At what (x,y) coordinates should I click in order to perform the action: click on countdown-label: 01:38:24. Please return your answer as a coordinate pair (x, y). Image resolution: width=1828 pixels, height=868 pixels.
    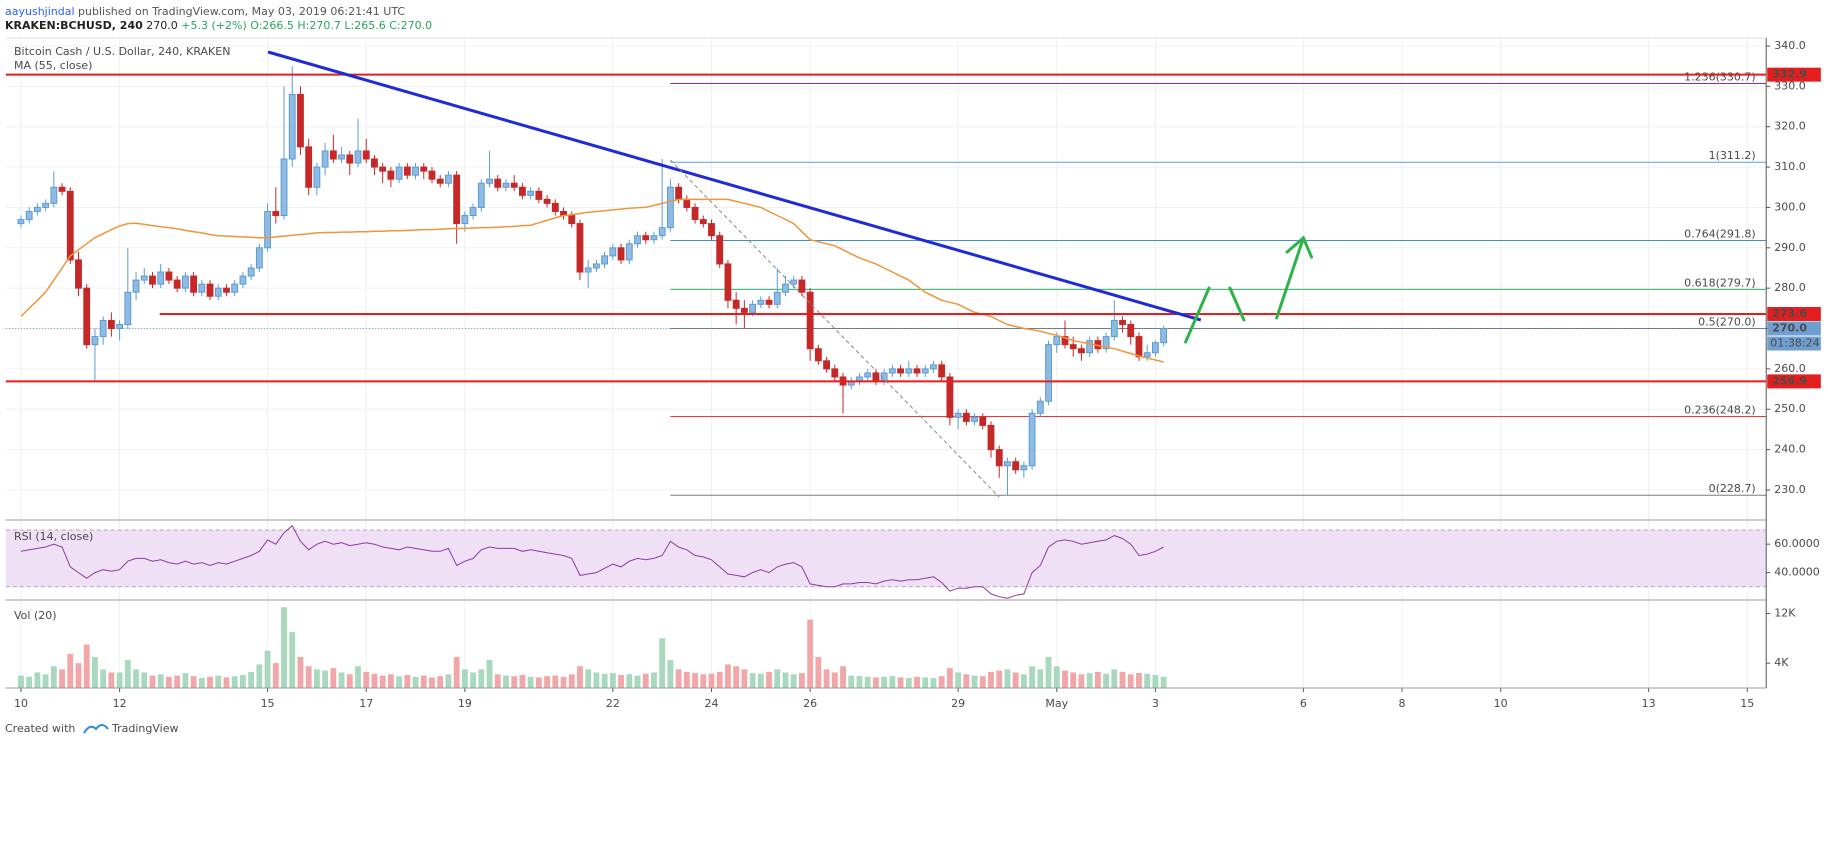
    Looking at the image, I should click on (1794, 343).